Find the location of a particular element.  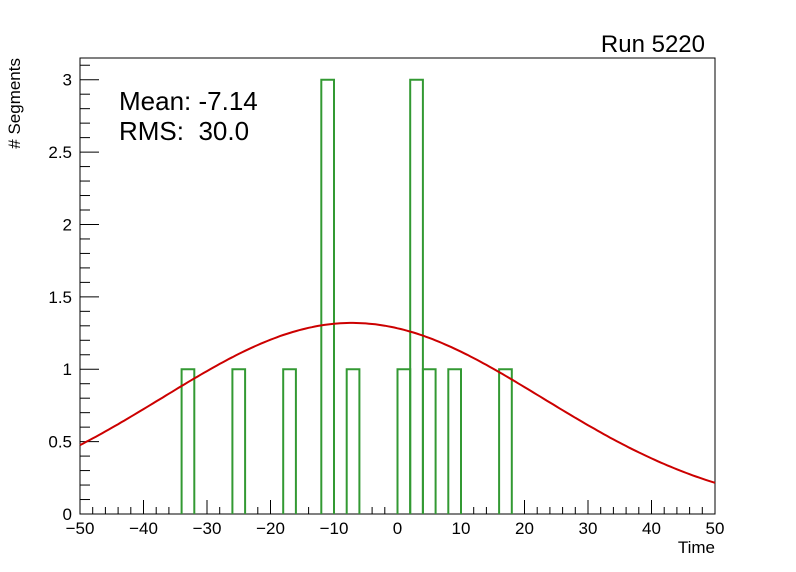

stats-rms: RMS: 30.0 is located at coordinates (184, 131).